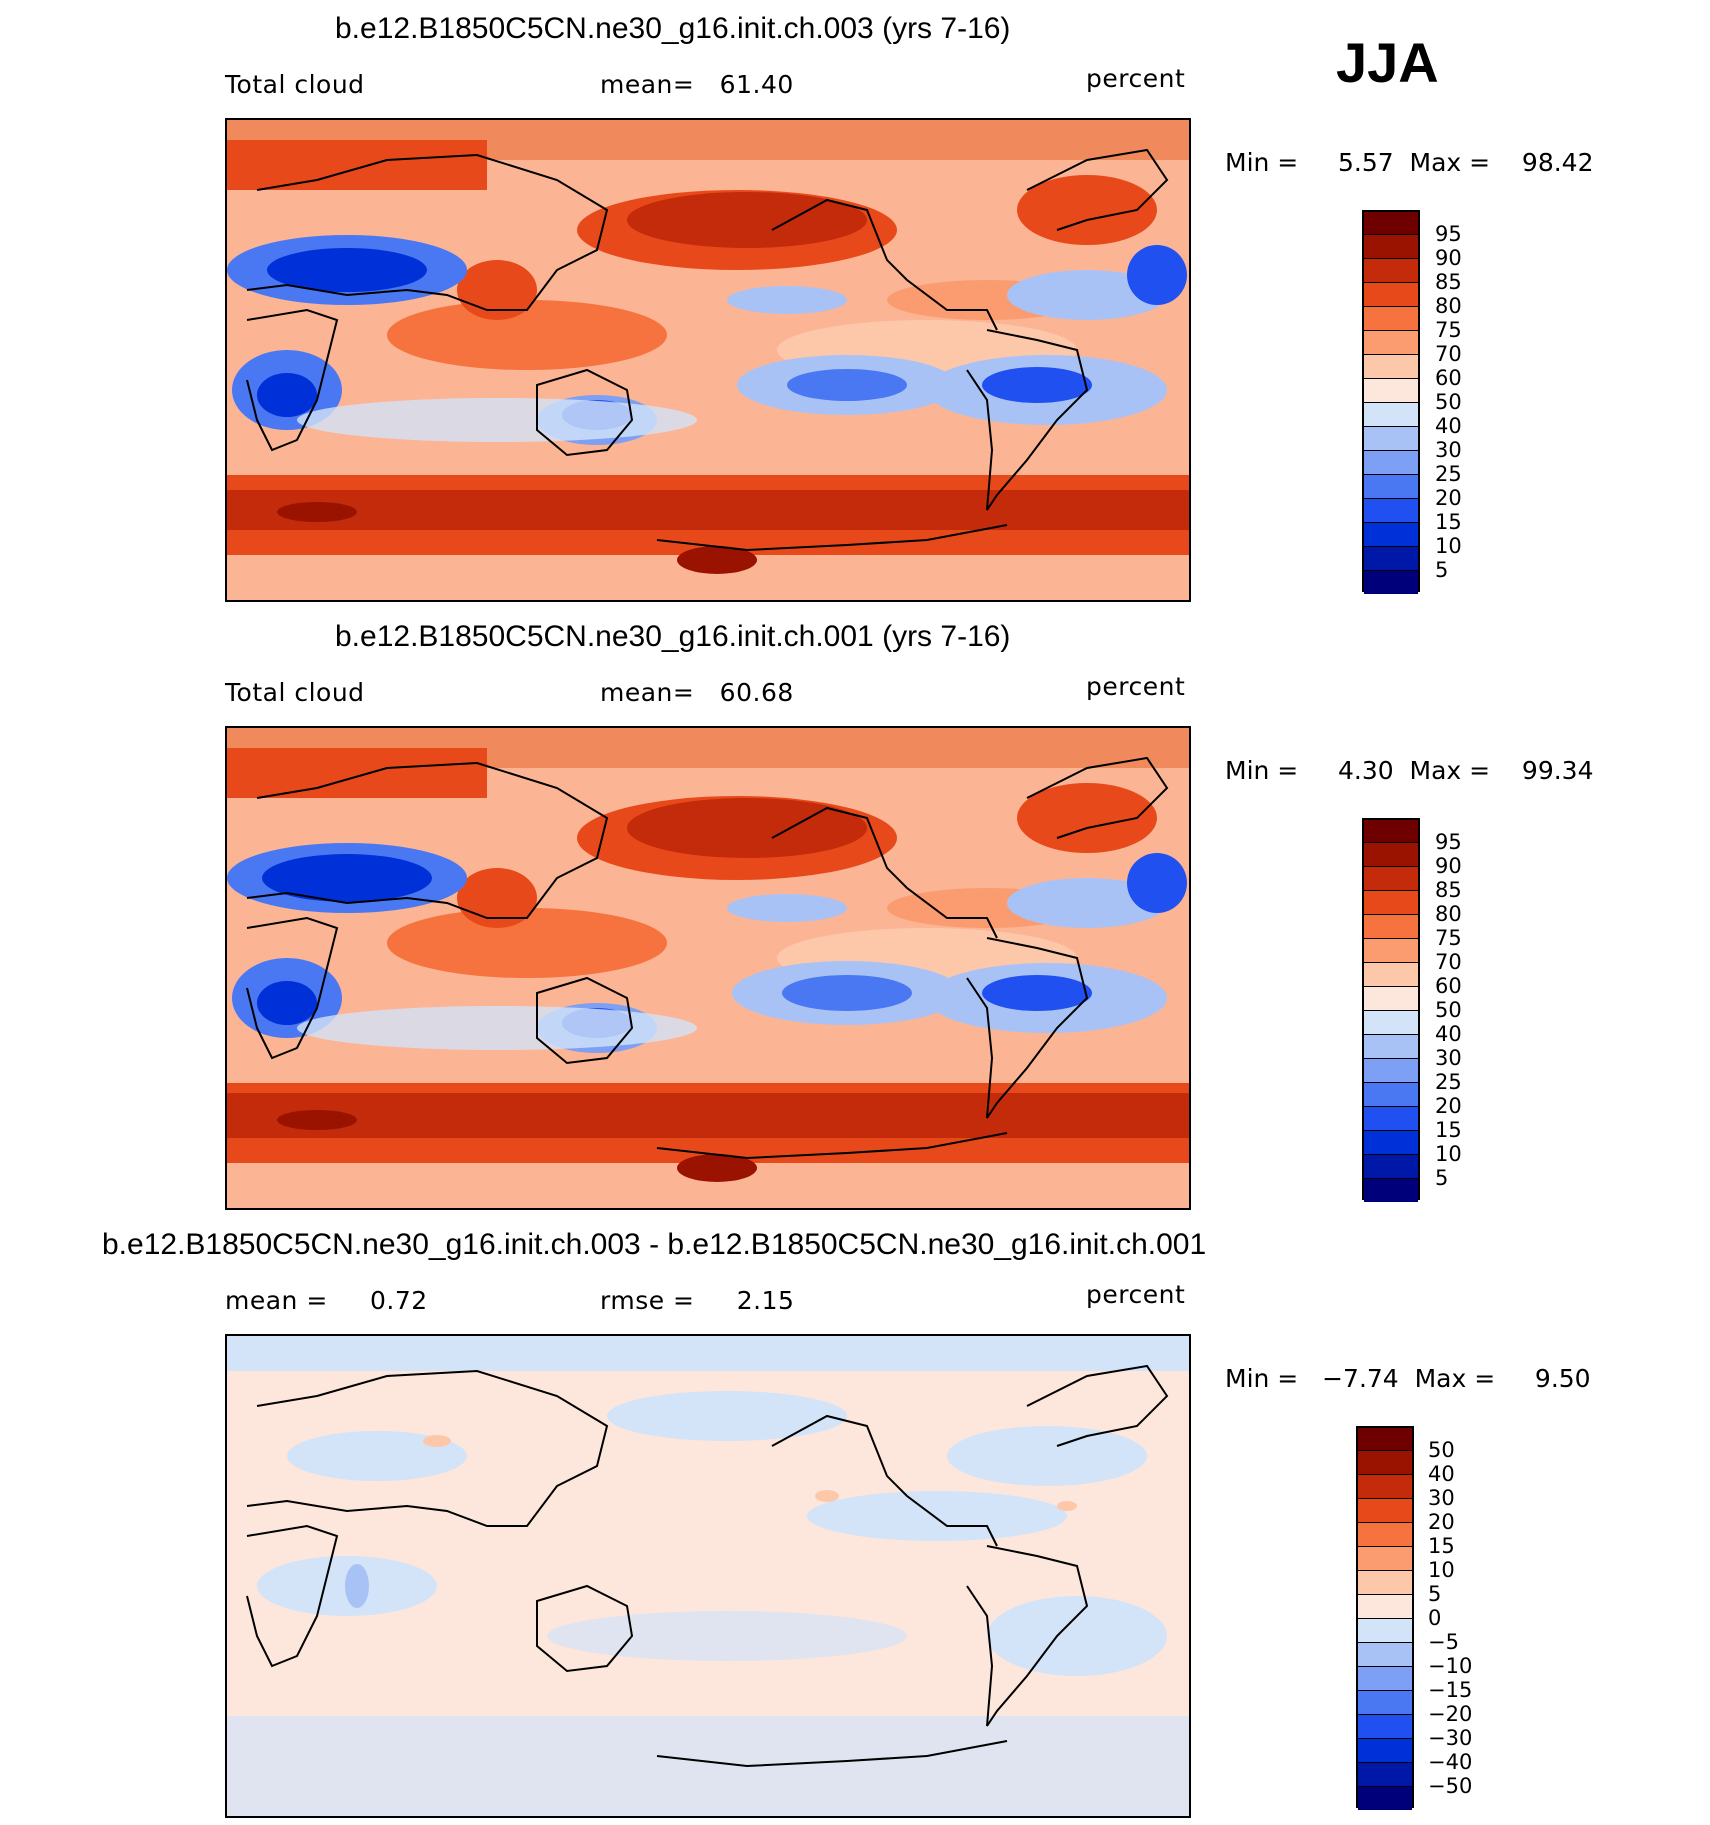  Describe the element at coordinates (1435, 1618) in the screenshot. I see `colorbar-tick-label: 0` at that location.